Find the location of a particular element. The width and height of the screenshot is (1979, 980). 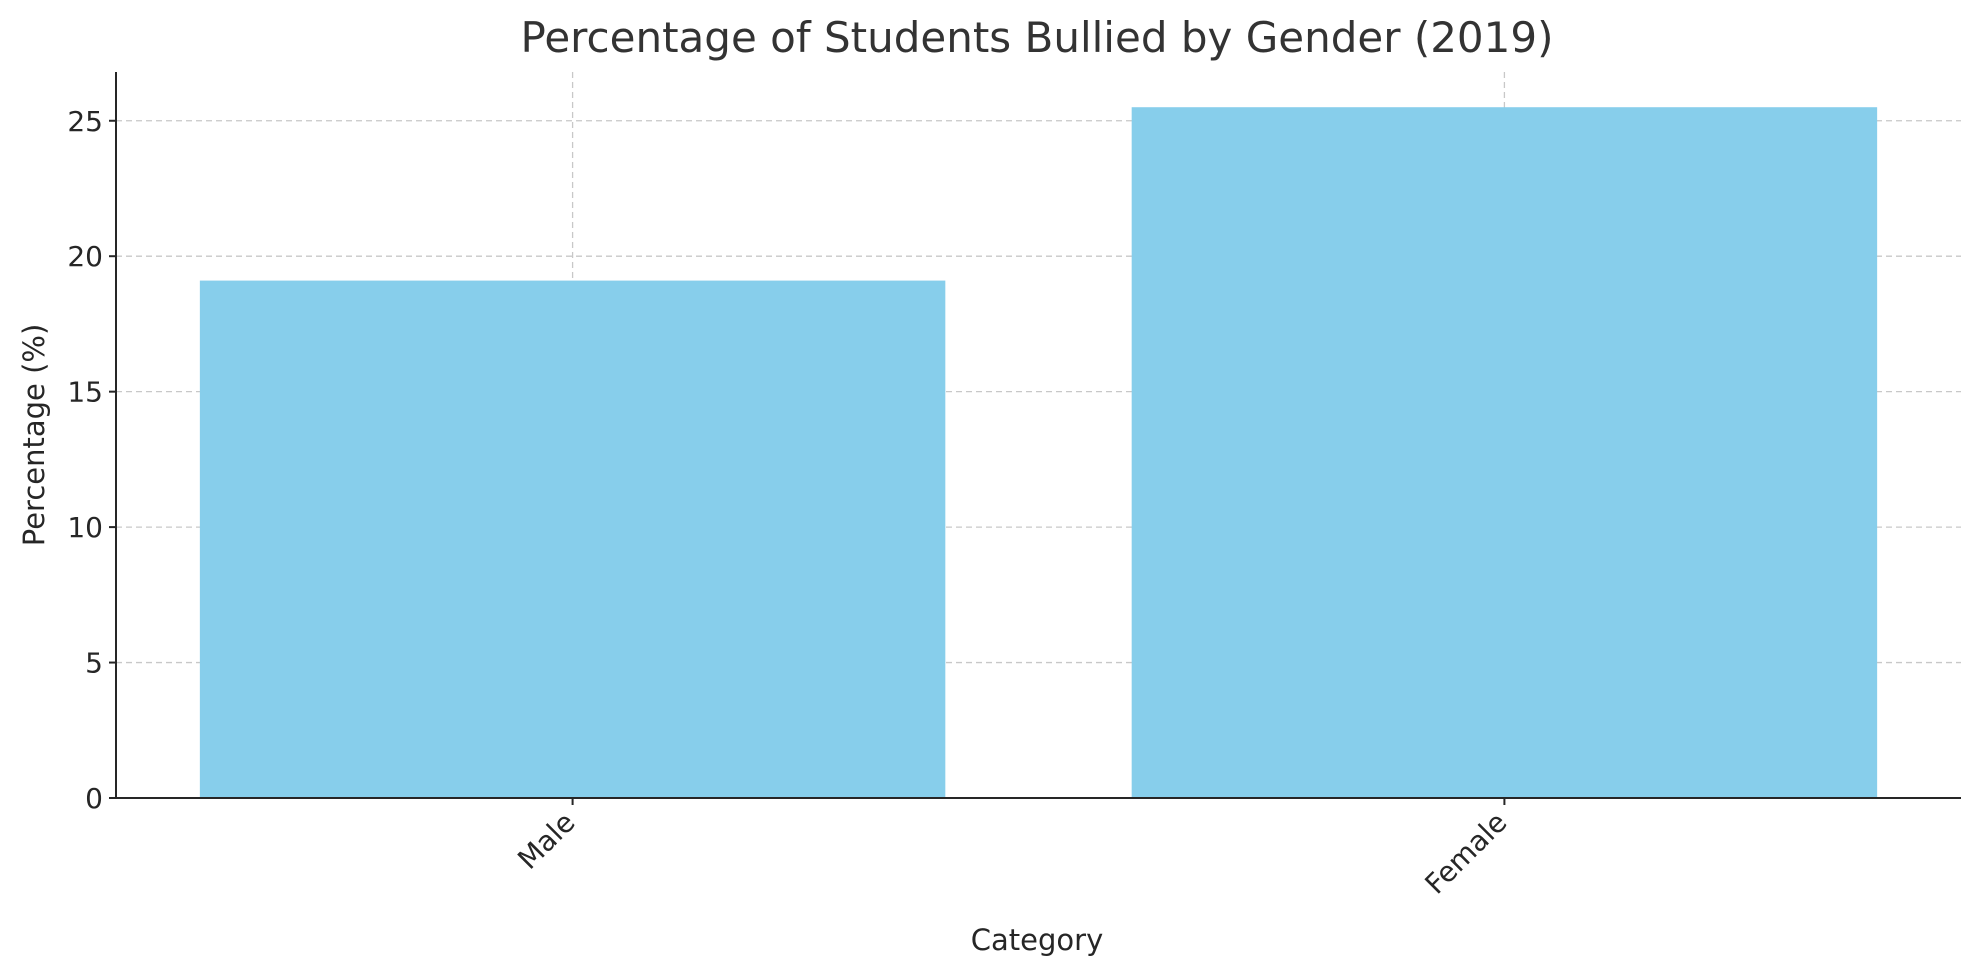

x-tick-label: Male is located at coordinates (546, 841).